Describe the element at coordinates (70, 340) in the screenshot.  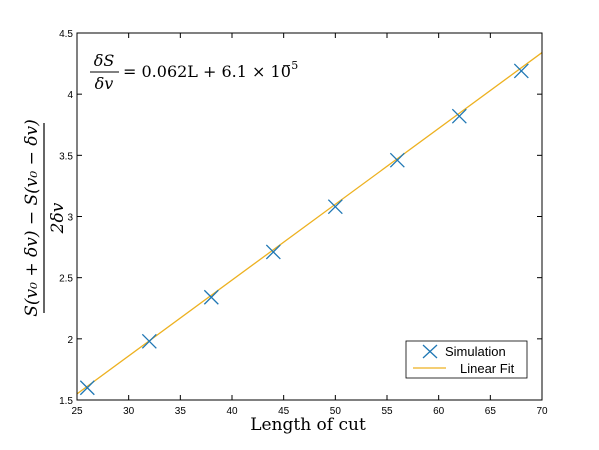
I see `y-tick-label: 2` at that location.